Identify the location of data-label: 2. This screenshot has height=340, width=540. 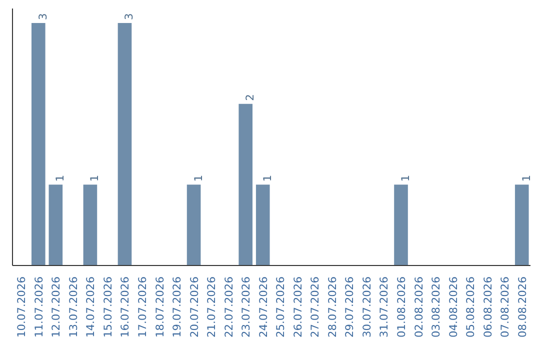
(250, 97).